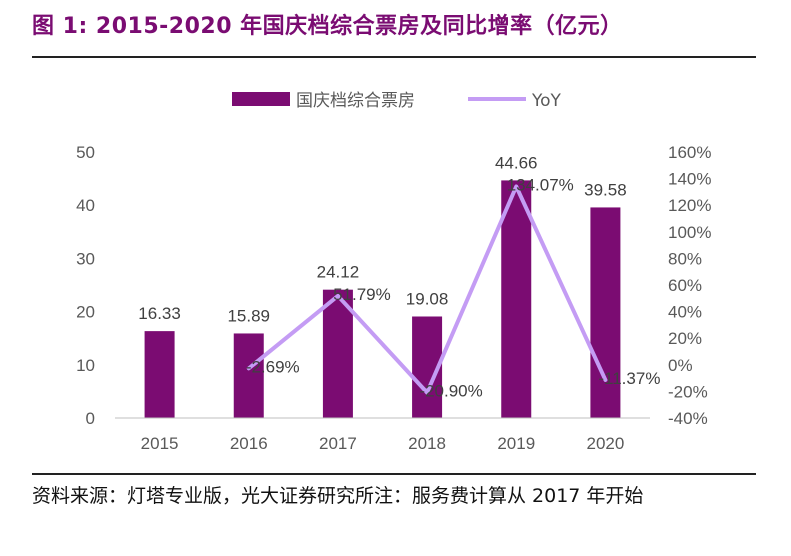  What do you see at coordinates (427, 443) in the screenshot?
I see `x-tick-label: 2018` at bounding box center [427, 443].